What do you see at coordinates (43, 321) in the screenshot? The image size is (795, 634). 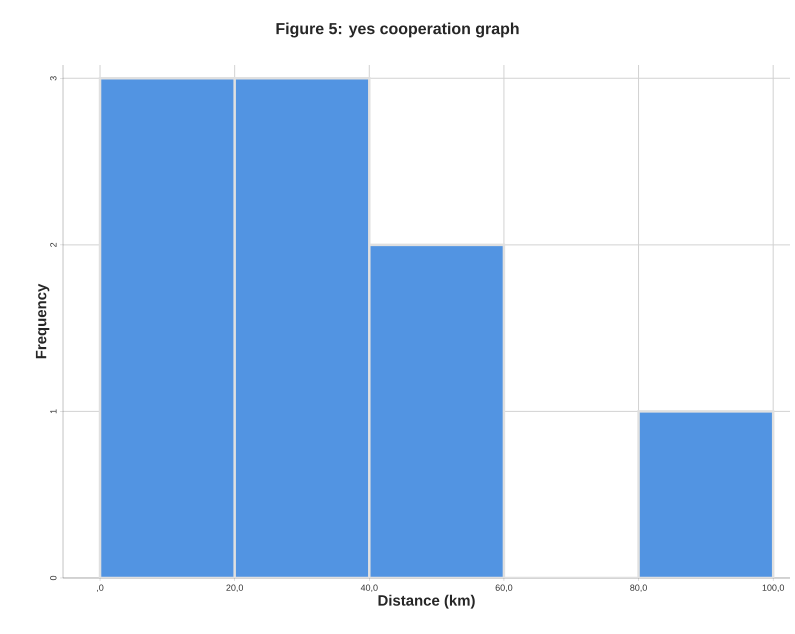 I see `y-axis-title: Frequency` at bounding box center [43, 321].